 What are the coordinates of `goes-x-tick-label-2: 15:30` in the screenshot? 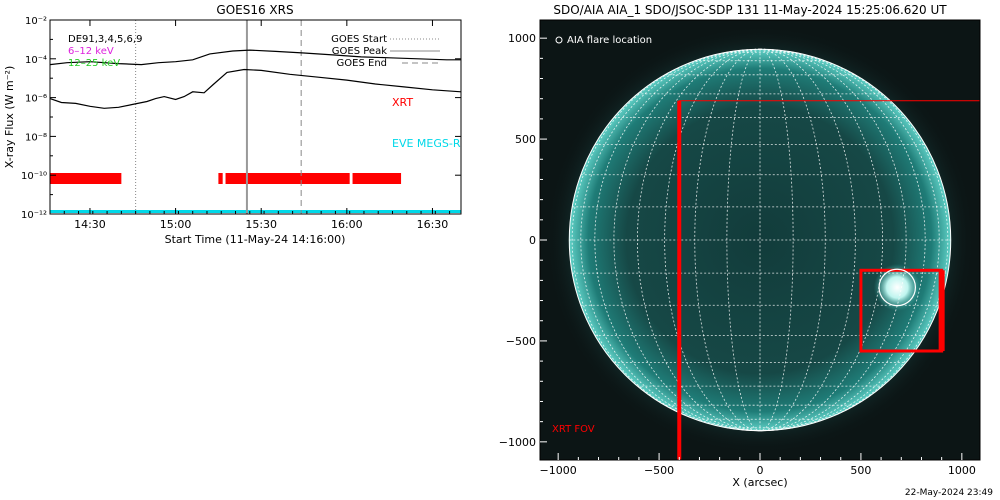 It's located at (261, 224).